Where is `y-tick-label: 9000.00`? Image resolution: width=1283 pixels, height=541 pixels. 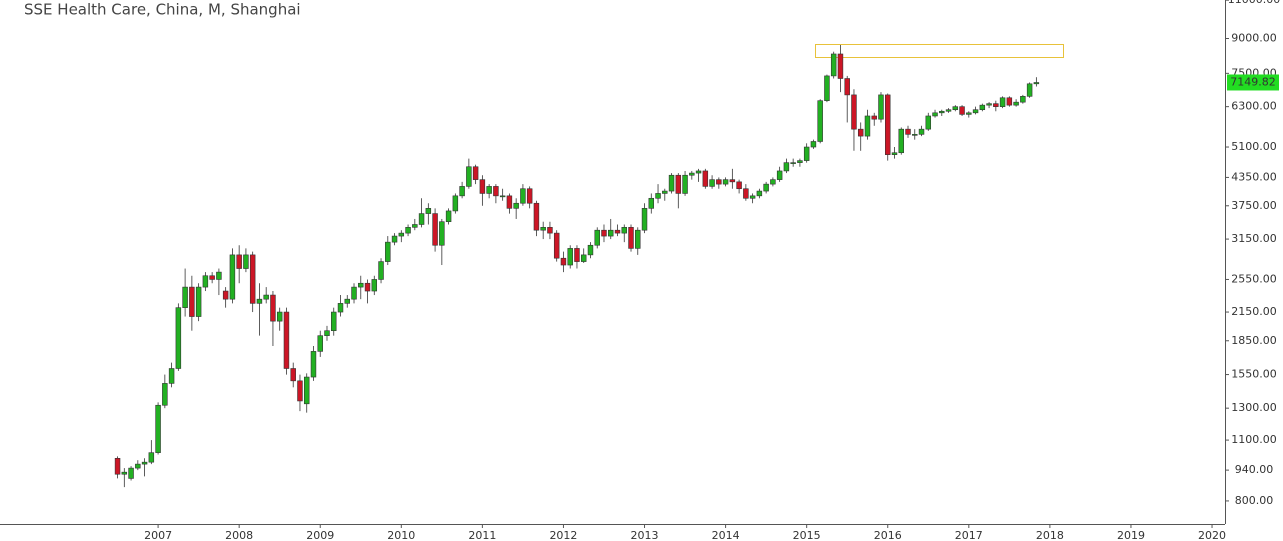 y-tick-label: 9000.00 is located at coordinates (1254, 38).